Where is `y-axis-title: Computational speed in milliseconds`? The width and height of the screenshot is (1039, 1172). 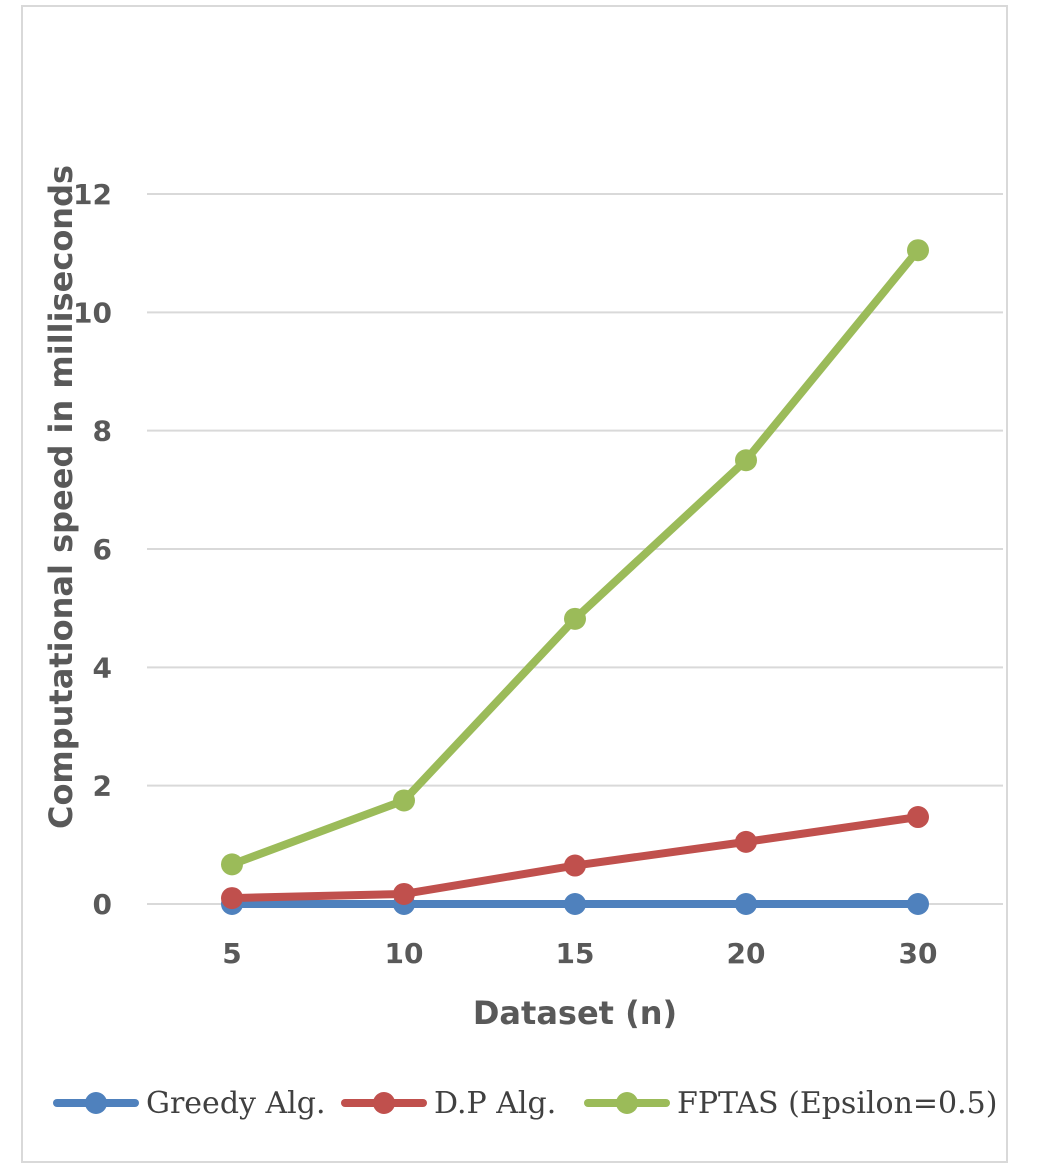 y-axis-title: Computational speed in milliseconds is located at coordinates (61, 497).